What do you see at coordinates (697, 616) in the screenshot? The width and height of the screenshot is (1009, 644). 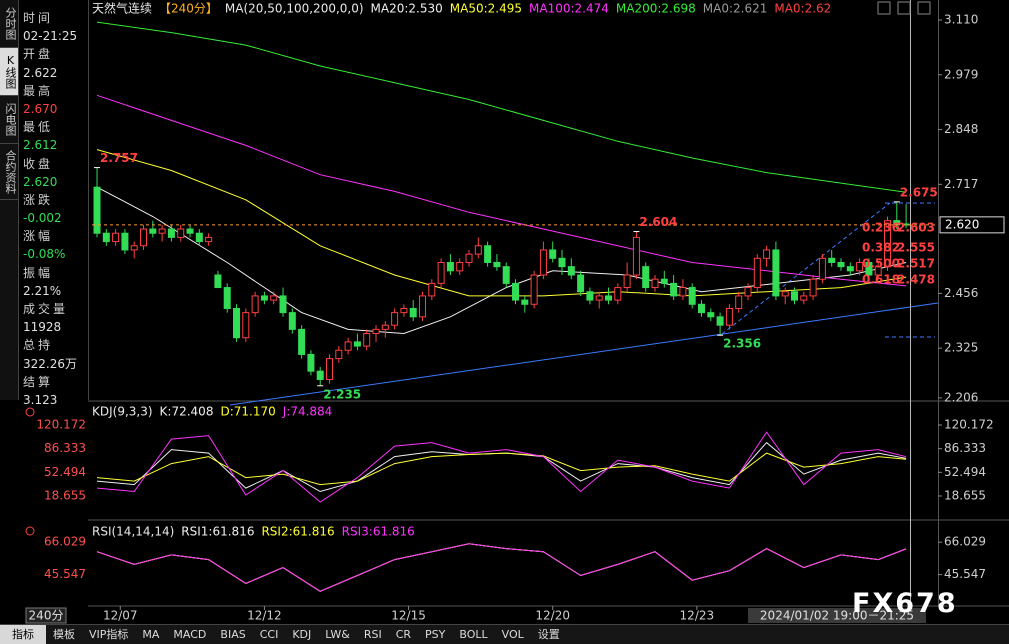 I see `x-tick-label: 12/23` at bounding box center [697, 616].